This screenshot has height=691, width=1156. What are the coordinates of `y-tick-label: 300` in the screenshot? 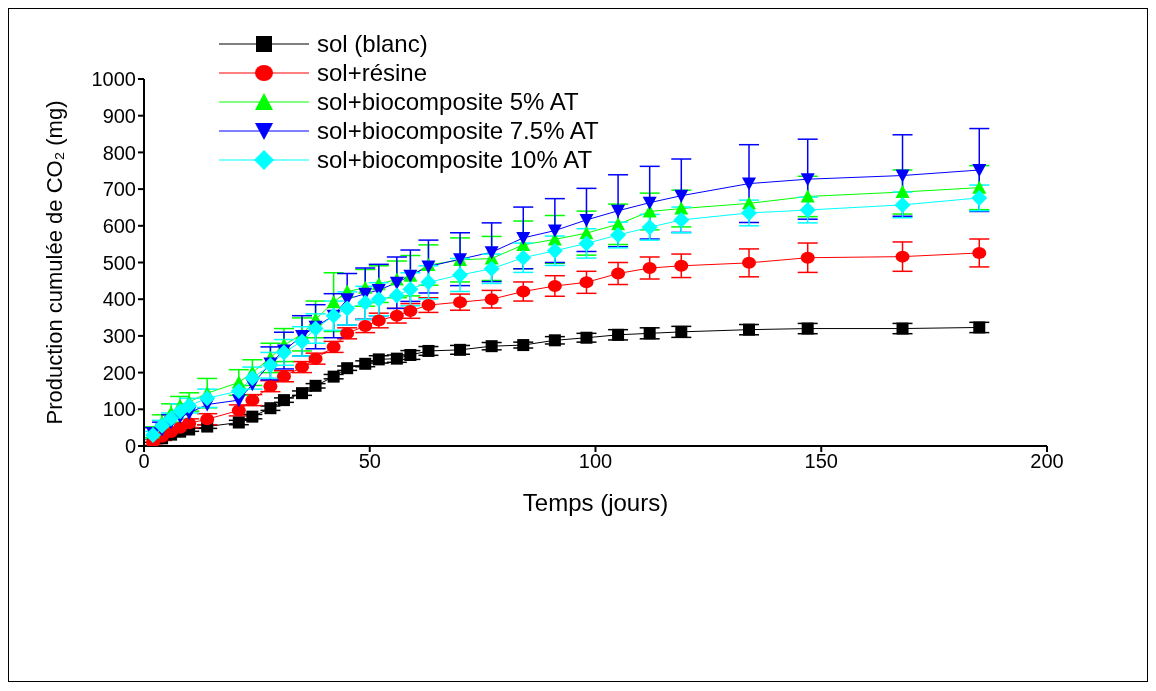 It's located at (119, 336).